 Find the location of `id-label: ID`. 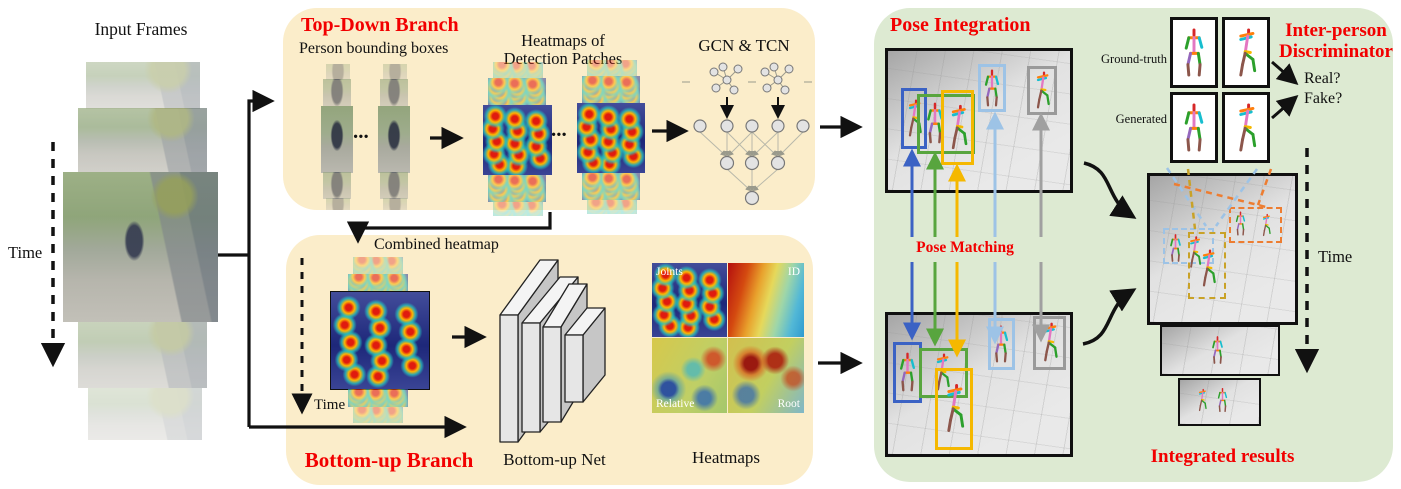

id-label: ID is located at coordinates (793, 272).